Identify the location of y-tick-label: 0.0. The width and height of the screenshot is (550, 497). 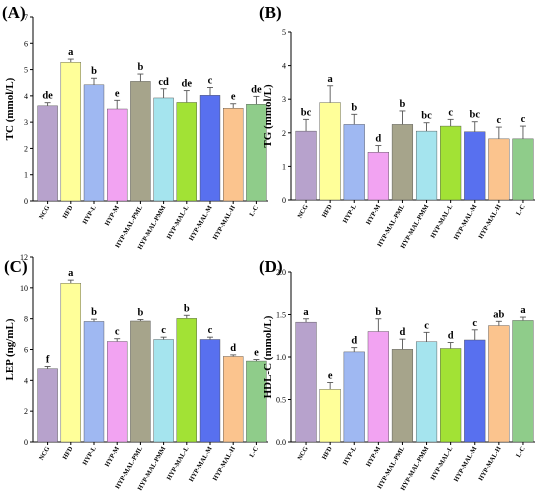
(281, 442).